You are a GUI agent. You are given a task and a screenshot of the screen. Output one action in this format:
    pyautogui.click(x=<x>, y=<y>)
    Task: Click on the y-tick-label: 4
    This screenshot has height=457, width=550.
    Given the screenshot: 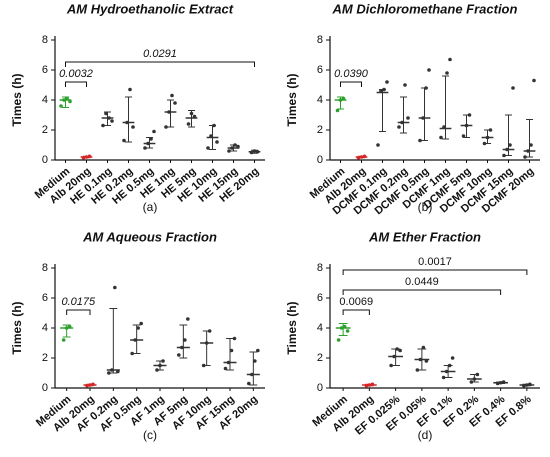 What is the action you would take?
    pyautogui.click(x=45, y=100)
    